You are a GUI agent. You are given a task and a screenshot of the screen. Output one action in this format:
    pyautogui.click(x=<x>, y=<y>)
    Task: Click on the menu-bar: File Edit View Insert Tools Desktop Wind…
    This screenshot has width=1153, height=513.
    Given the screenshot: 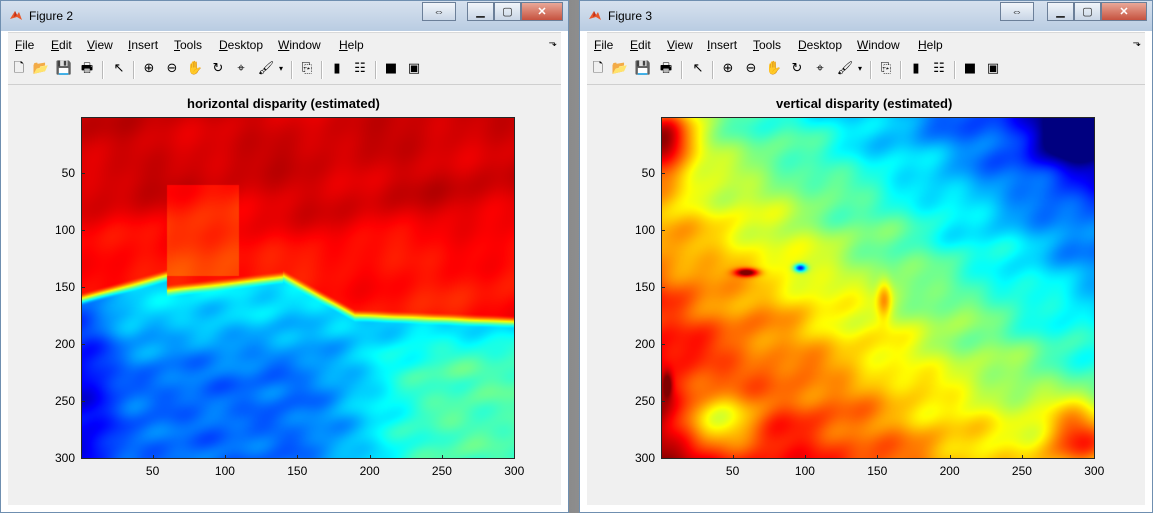 What is the action you would take?
    pyautogui.click(x=284, y=44)
    